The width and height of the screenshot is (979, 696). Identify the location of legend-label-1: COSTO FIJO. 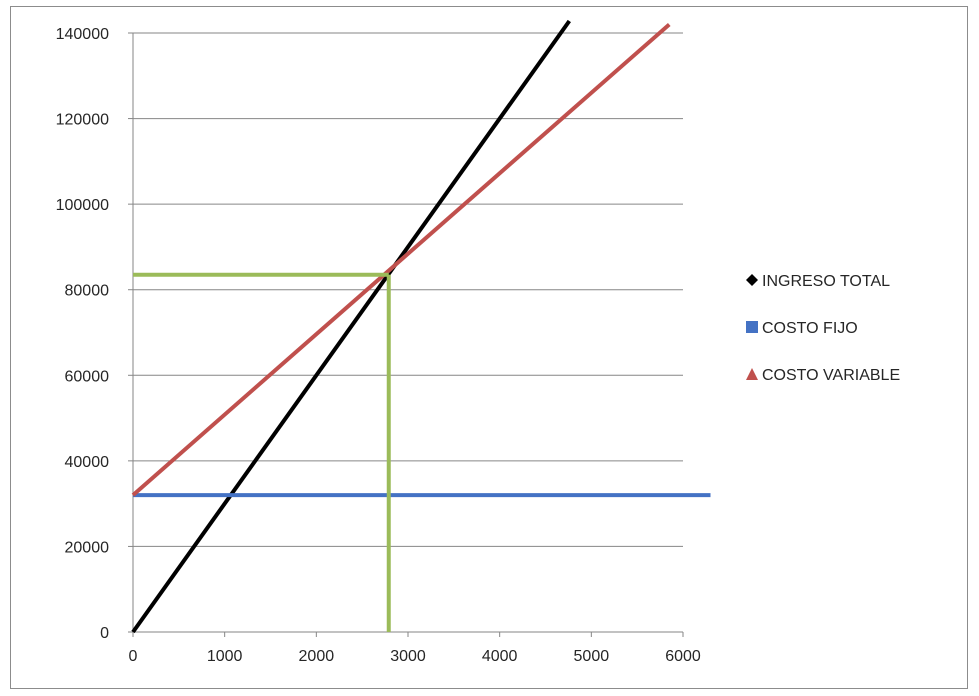
(810, 328).